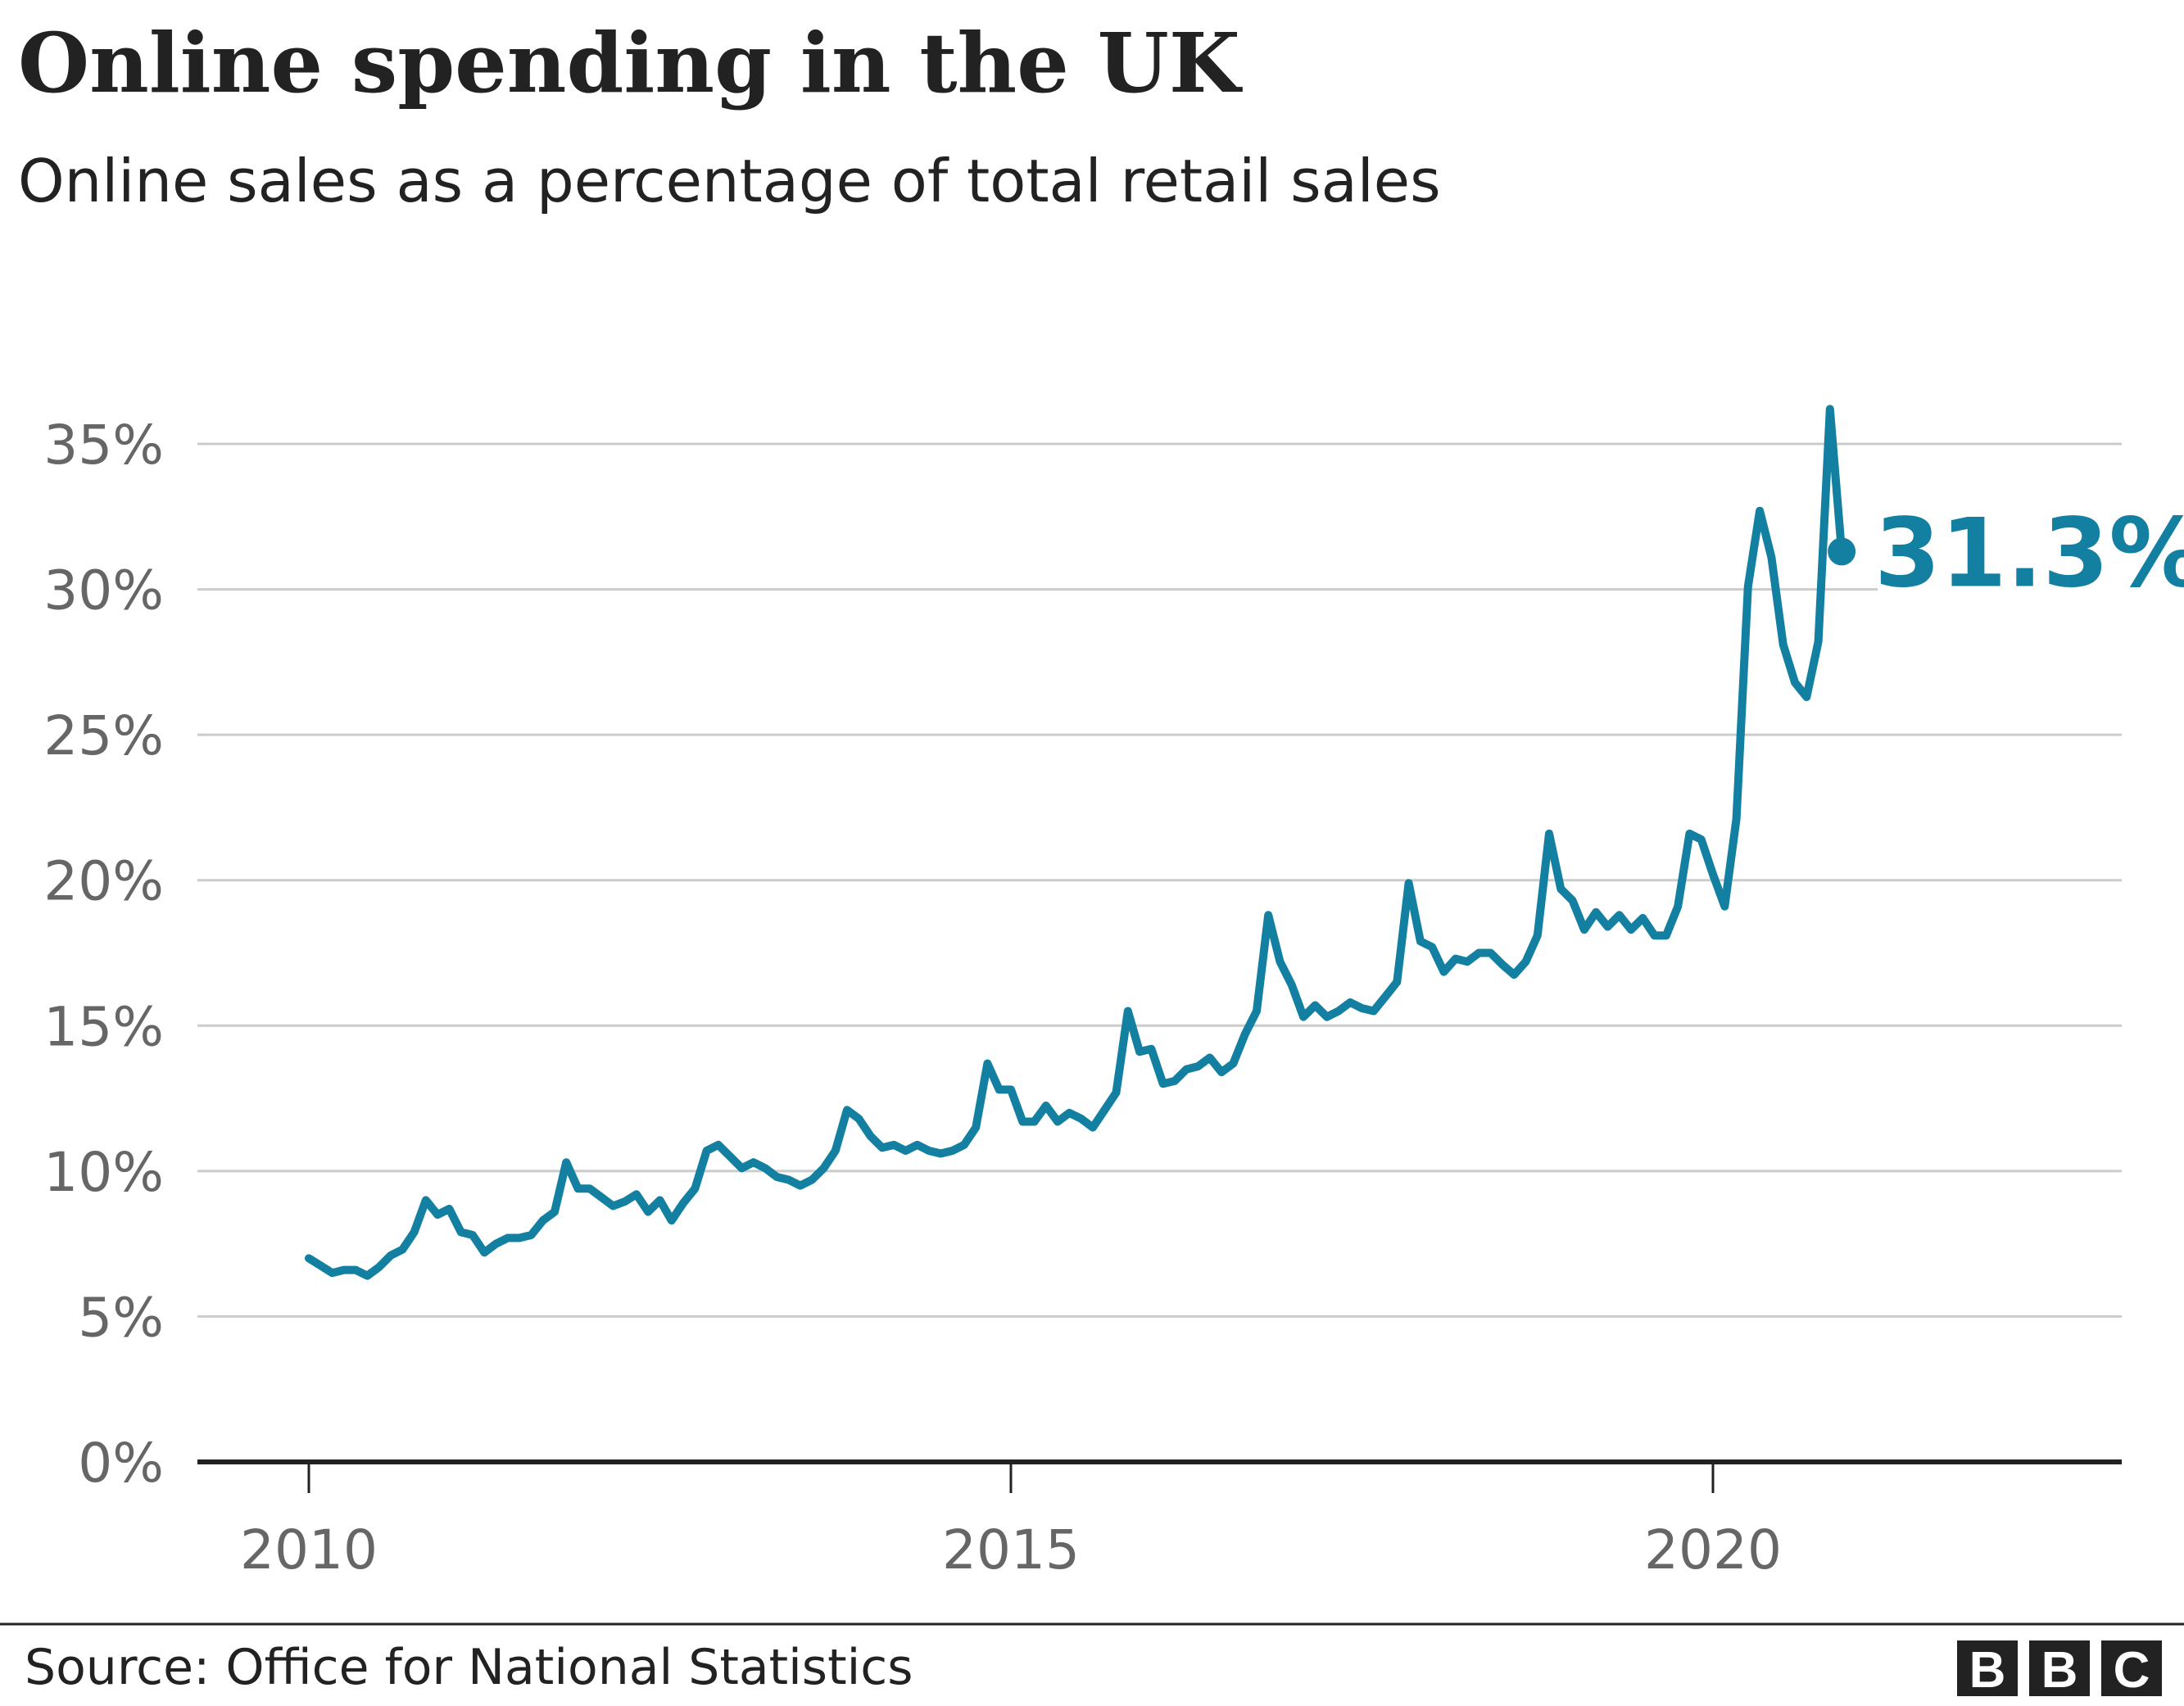 The height and width of the screenshot is (1706, 2184). I want to click on bbc-logo: B B C, so click(2059, 1669).